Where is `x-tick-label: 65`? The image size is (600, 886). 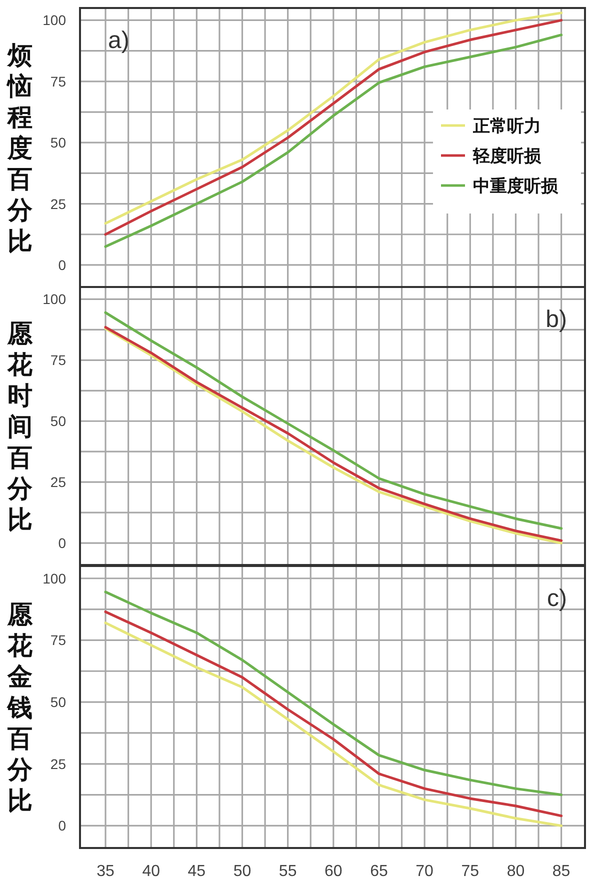 x-tick-label: 65 is located at coordinates (379, 871).